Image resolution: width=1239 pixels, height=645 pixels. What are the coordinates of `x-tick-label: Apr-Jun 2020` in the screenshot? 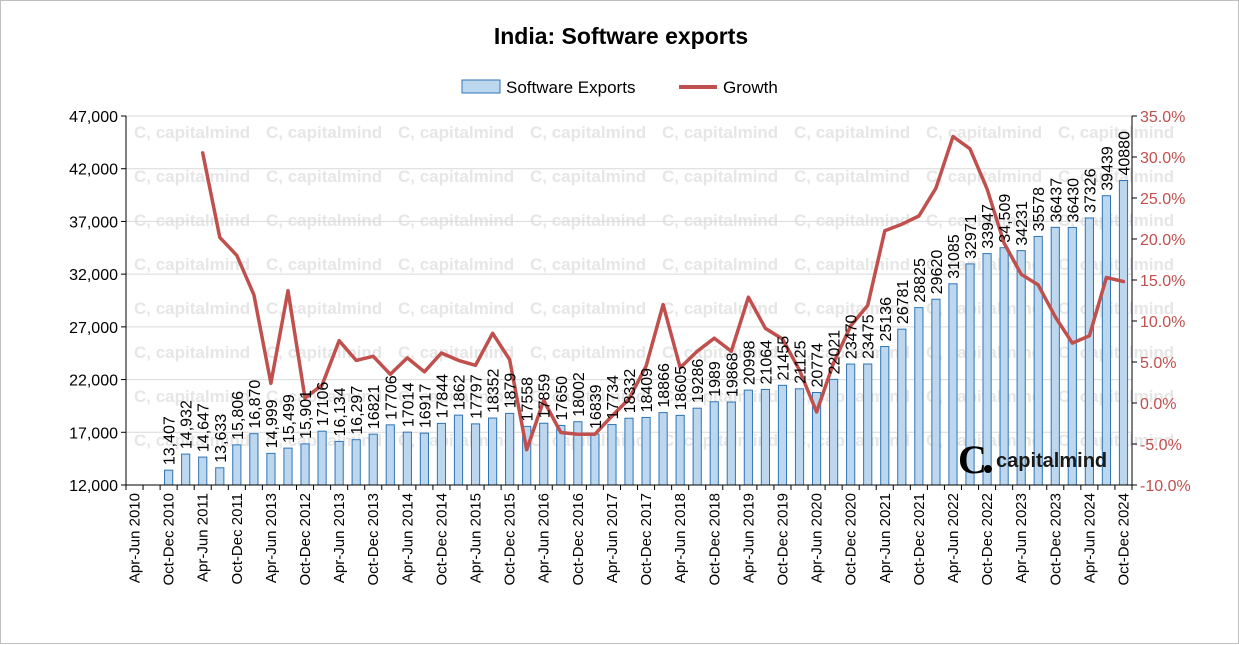 It's located at (817, 538).